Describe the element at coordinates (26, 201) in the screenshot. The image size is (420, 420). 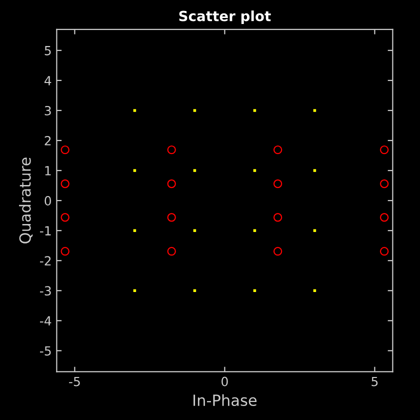
I see `y-axis-title: Quadrature` at that location.